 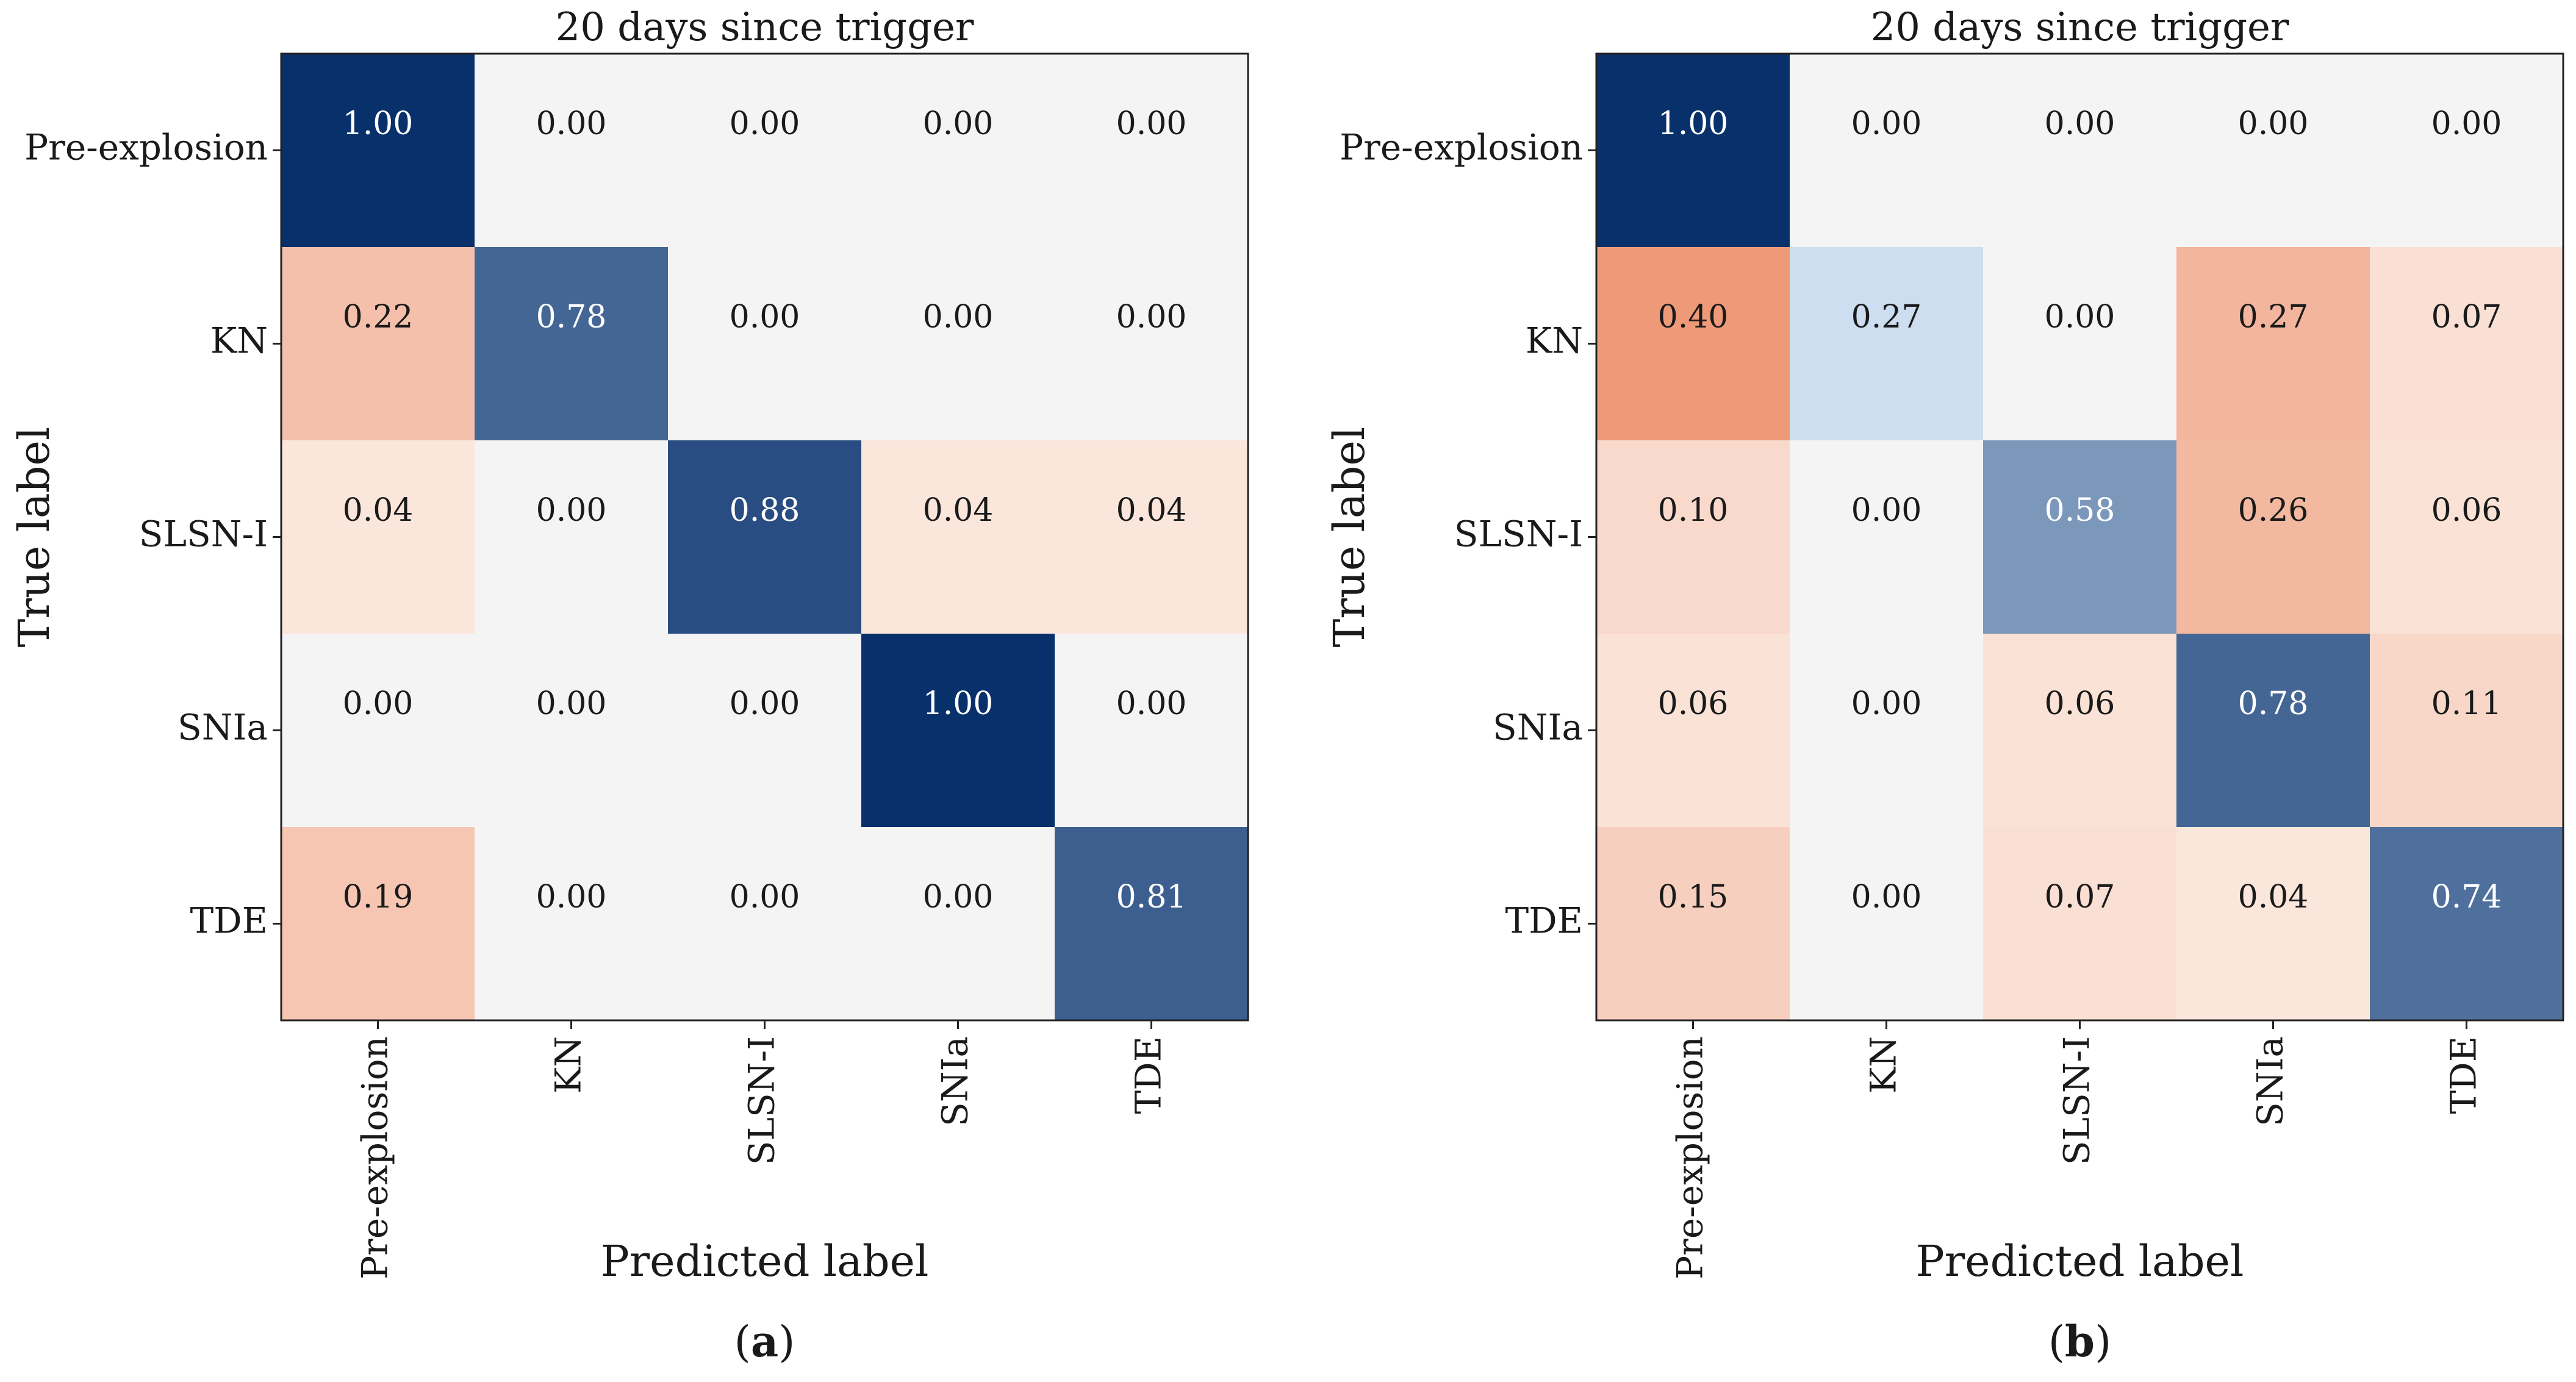 I want to click on cell-value-label: 0.74, so click(x=2467, y=897).